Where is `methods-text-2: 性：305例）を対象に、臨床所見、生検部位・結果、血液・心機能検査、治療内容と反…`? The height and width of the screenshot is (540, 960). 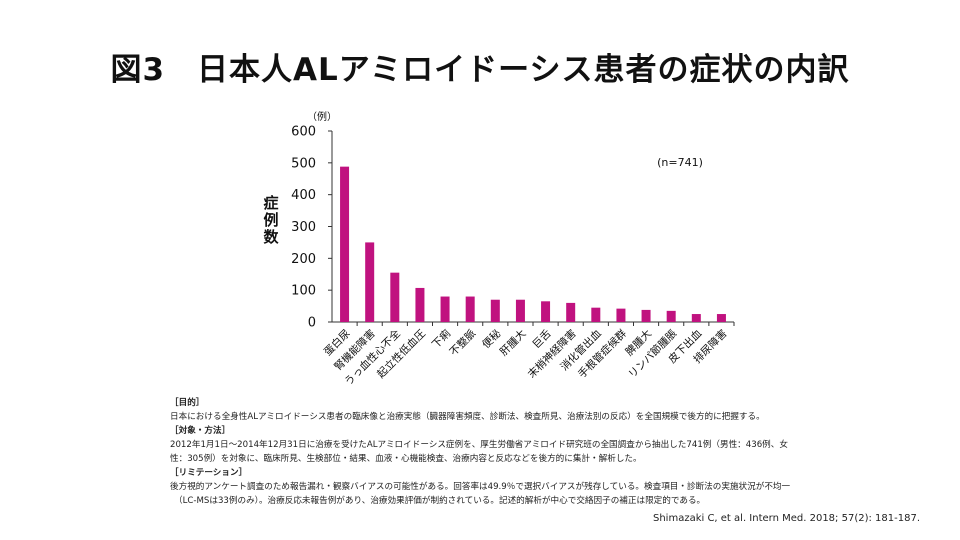
methods-text-2: 性：305例）を対象に、臨床所見、生検部位・結果、血液・心機能検査、治療内容と反… is located at coordinates (406, 459).